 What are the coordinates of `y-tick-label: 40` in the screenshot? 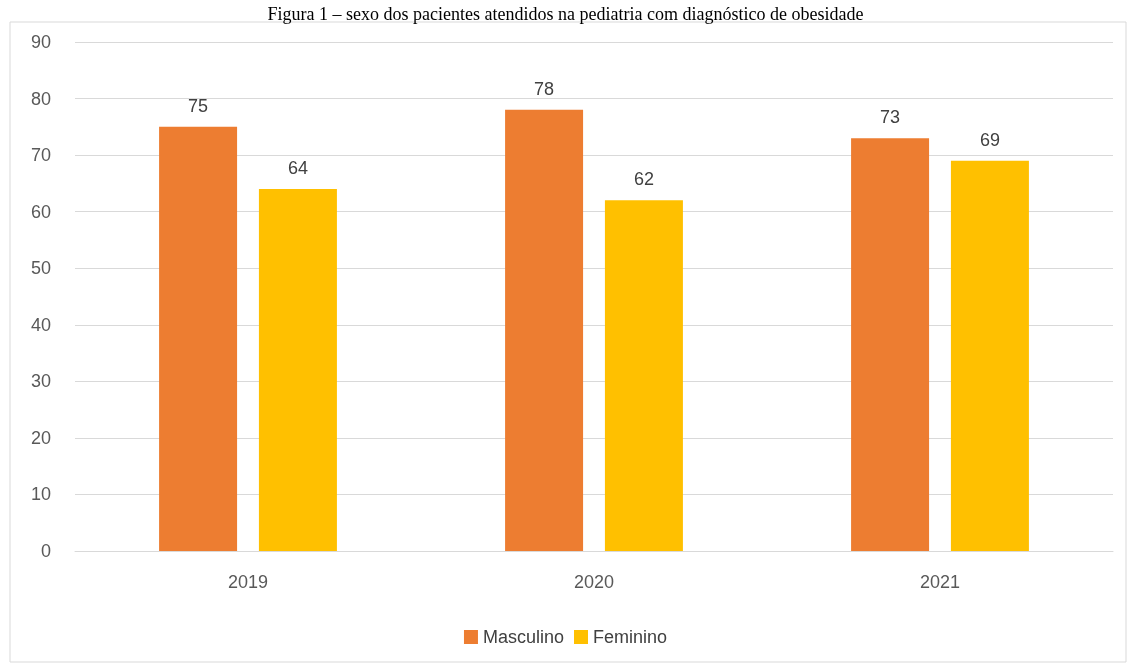 It's located at (40, 324).